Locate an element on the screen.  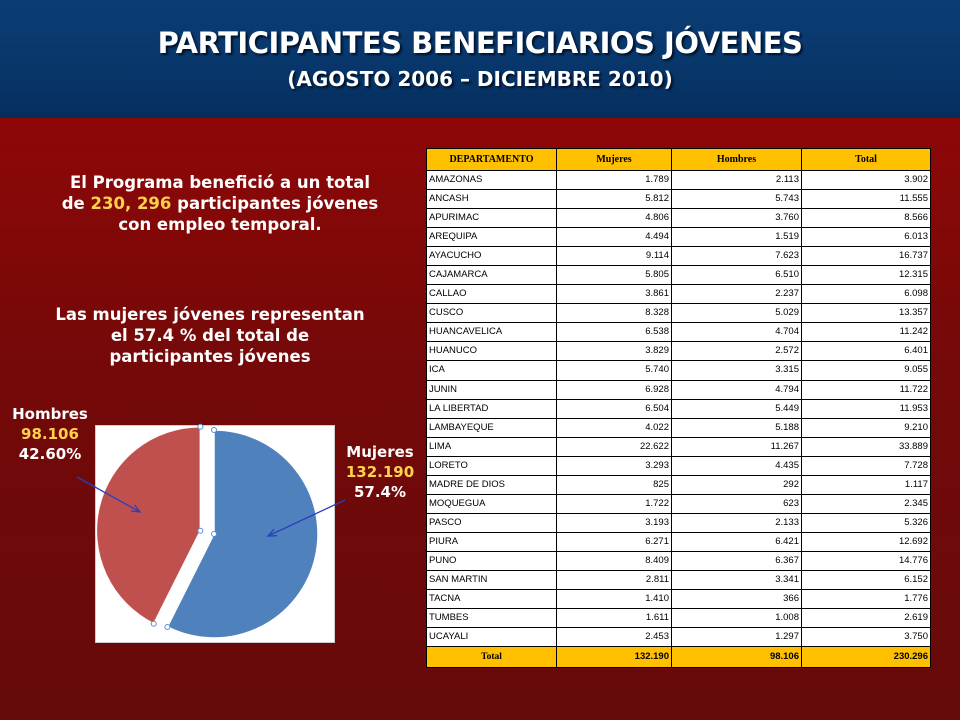
women-line: Las mujeres jóvenes representan is located at coordinates (210, 314).